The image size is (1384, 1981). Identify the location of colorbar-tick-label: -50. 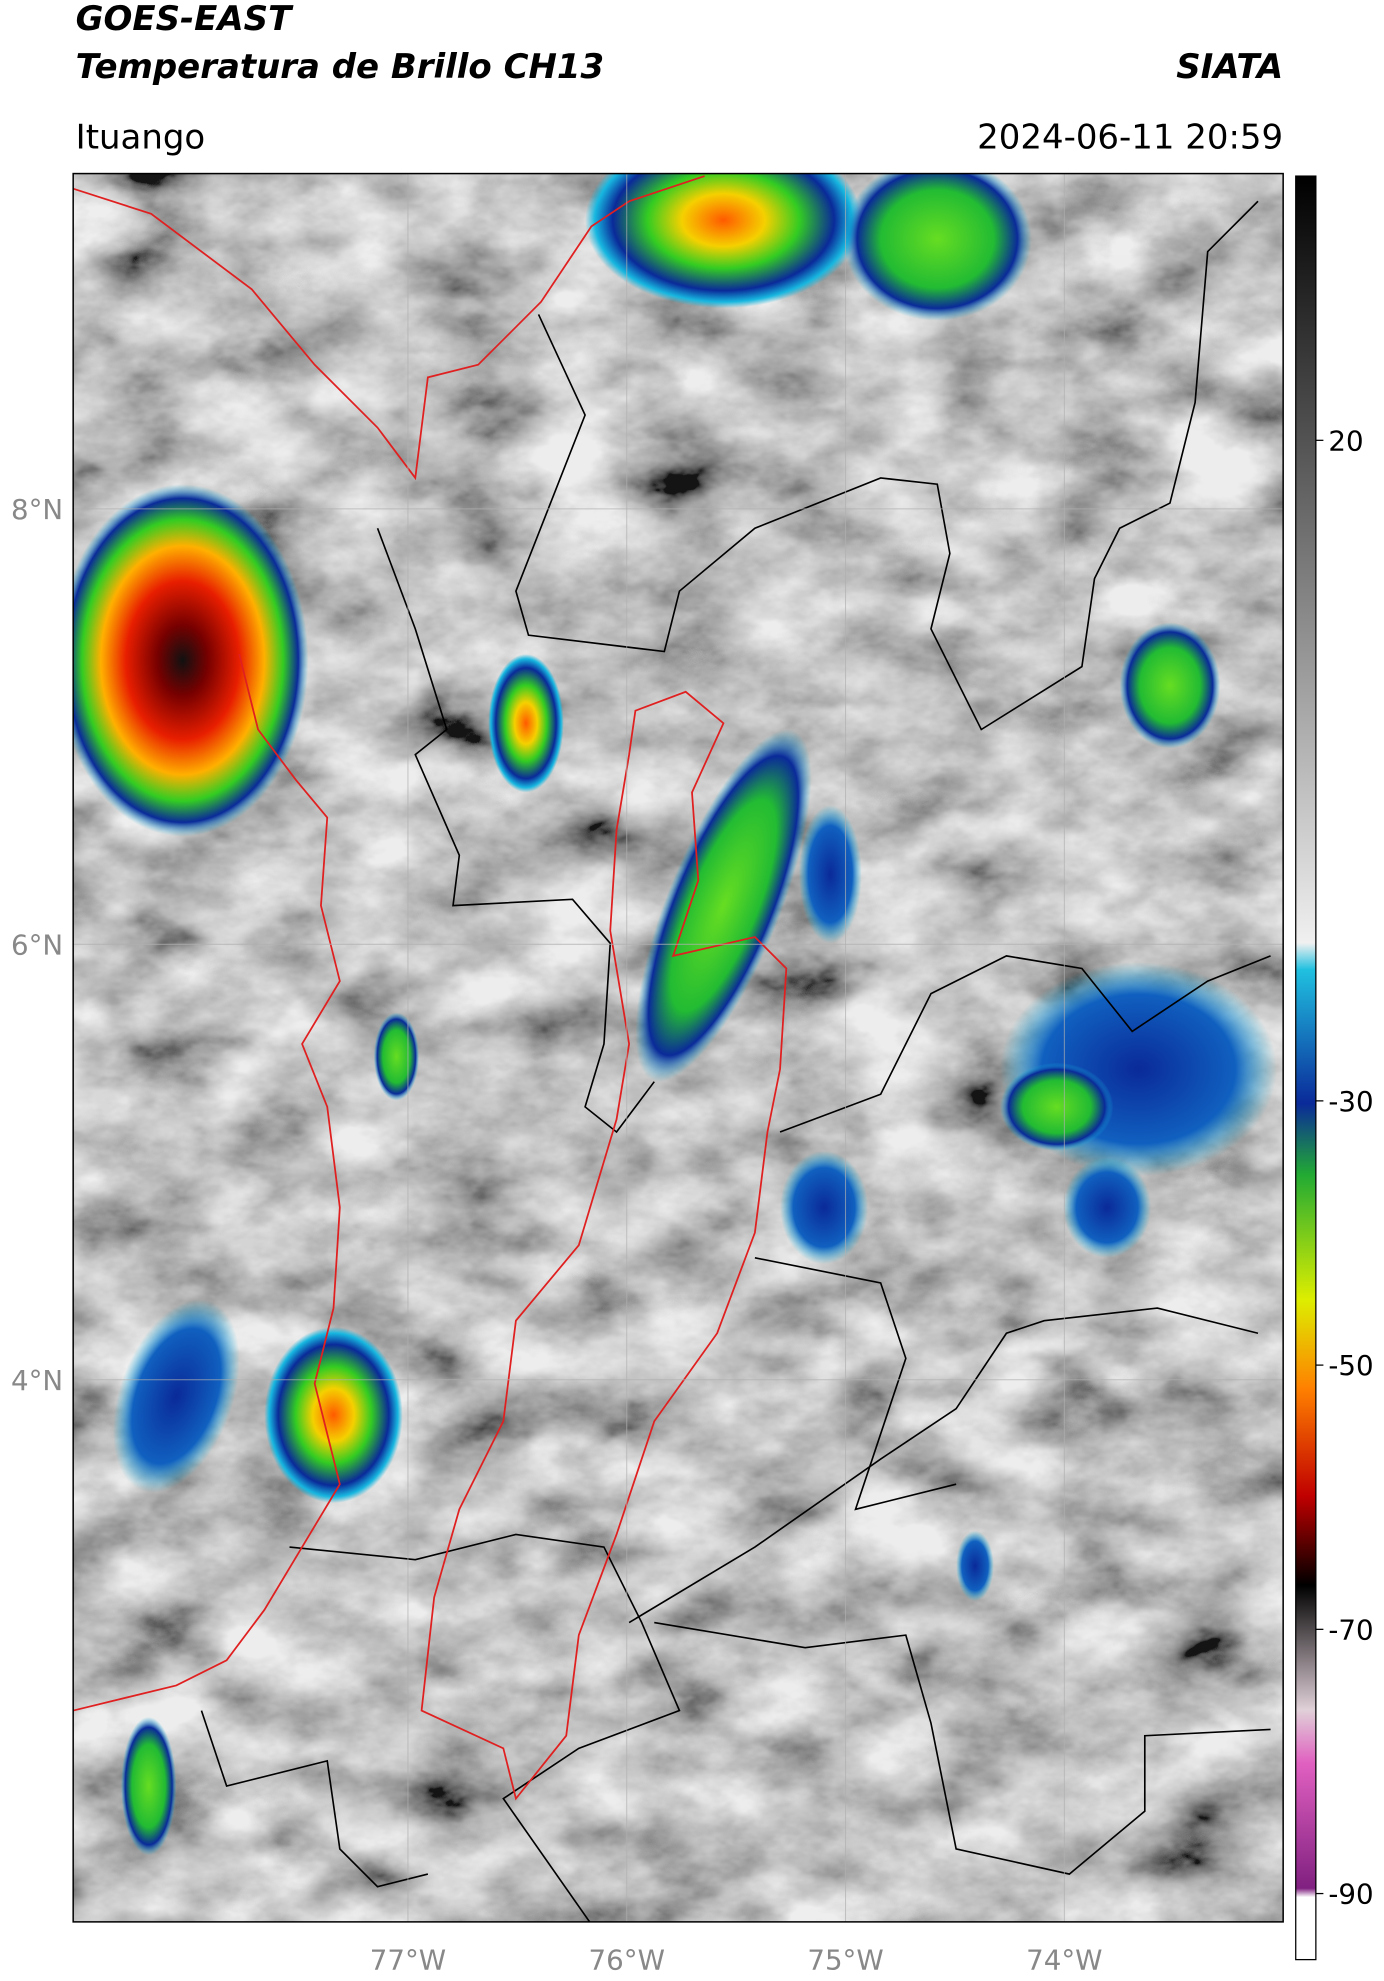
(1350, 1365).